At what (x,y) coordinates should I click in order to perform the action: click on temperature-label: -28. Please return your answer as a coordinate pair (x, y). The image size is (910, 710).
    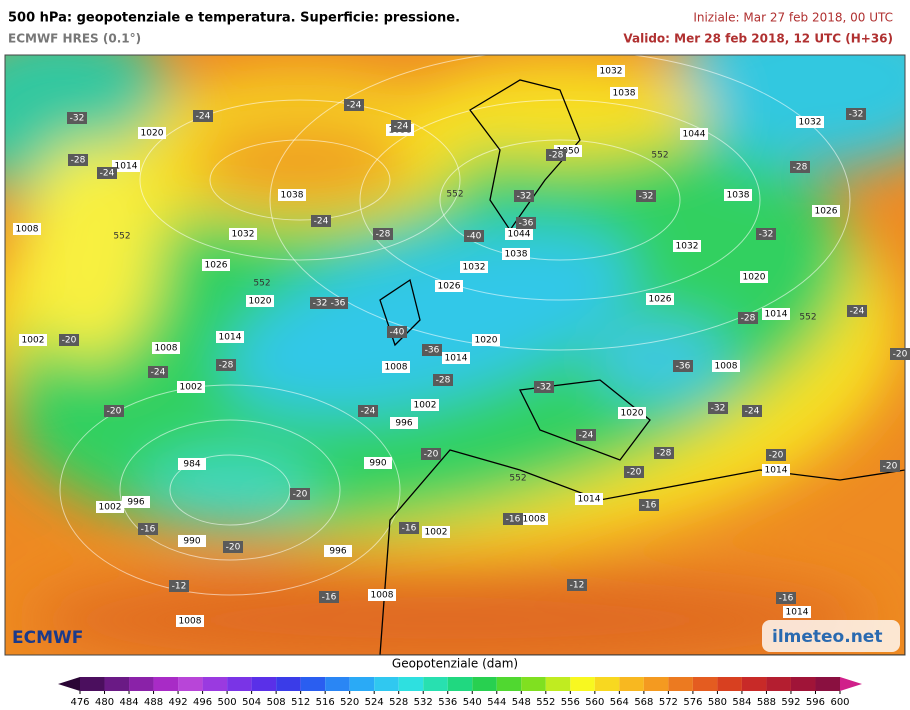
    Looking at the image, I should click on (226, 366).